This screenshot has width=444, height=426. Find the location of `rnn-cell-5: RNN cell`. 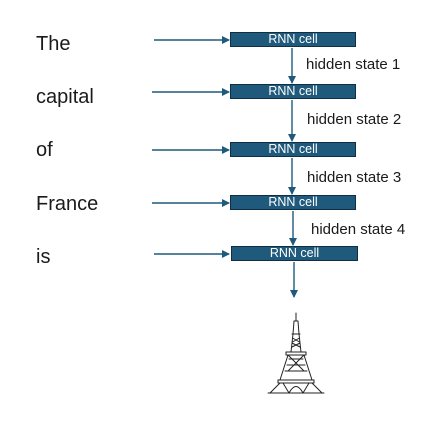

rnn-cell-5: RNN cell is located at coordinates (294, 253).